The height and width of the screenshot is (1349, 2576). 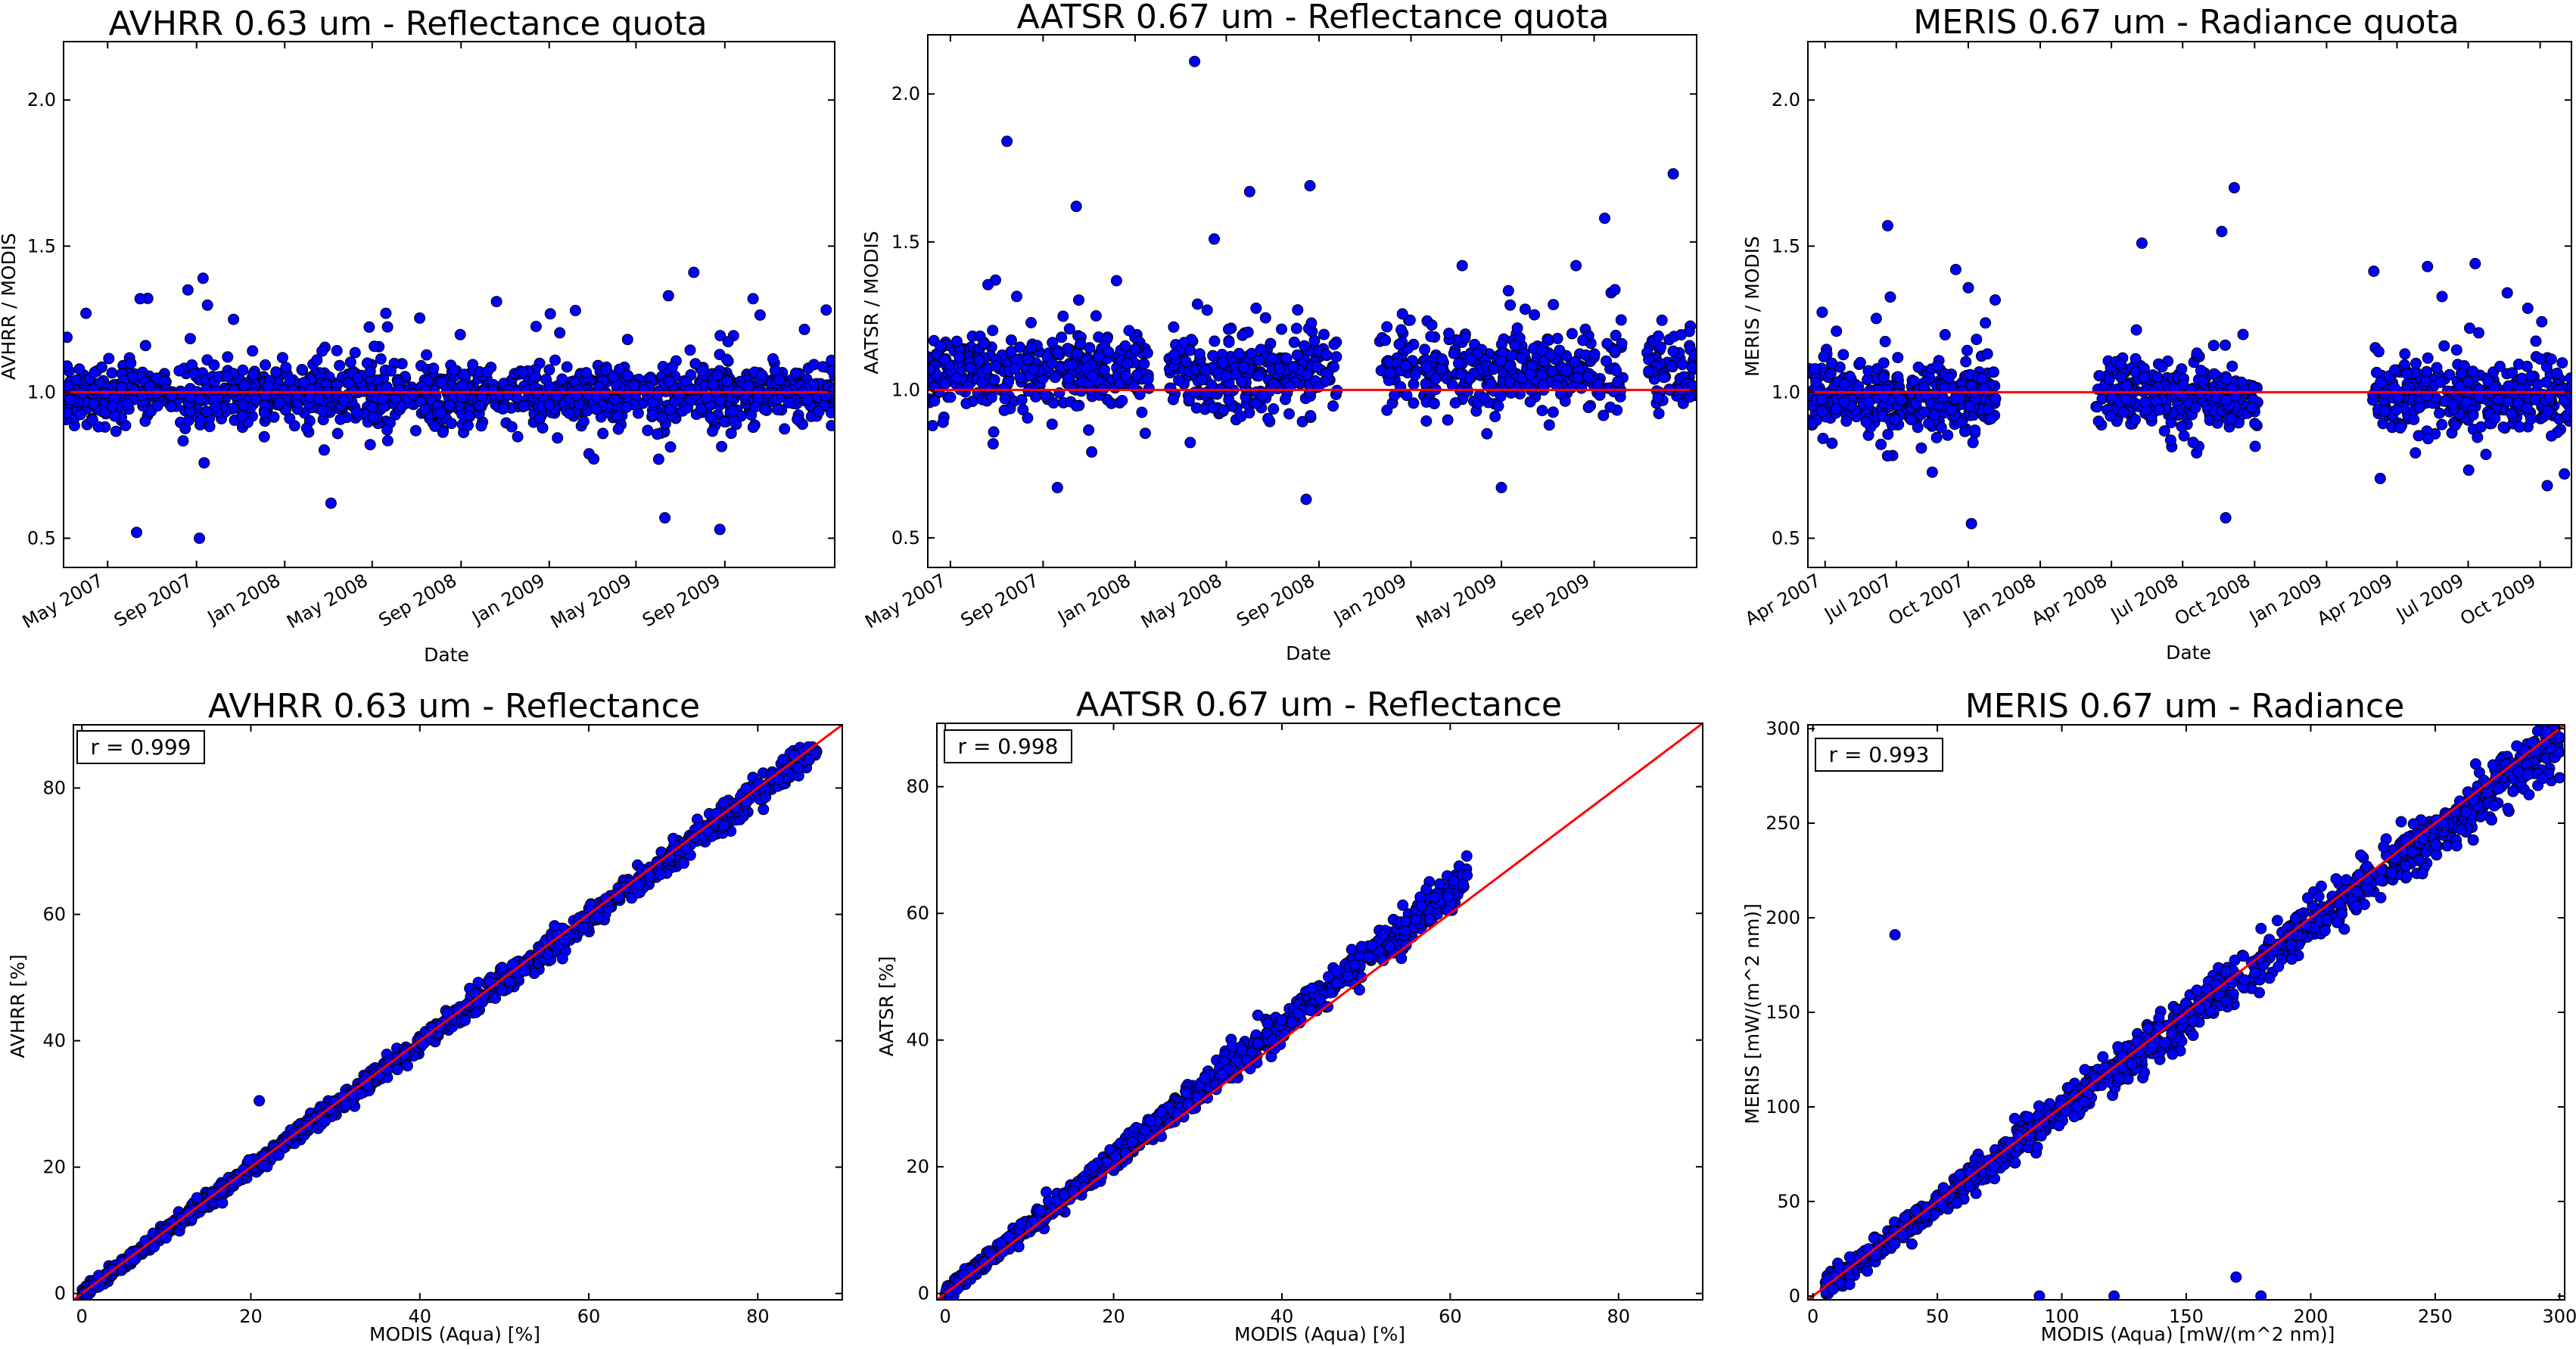 I want to click on correlation-label: r = 0.999, so click(x=141, y=747).